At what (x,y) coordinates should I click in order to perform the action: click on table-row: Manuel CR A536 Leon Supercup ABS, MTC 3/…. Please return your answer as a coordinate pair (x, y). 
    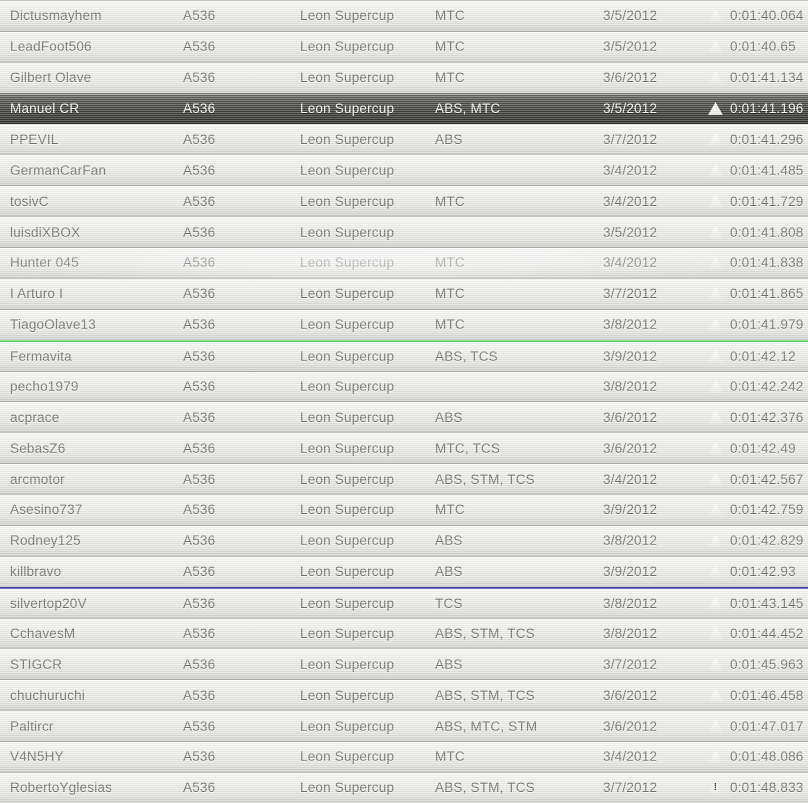
    Looking at the image, I should click on (404, 108).